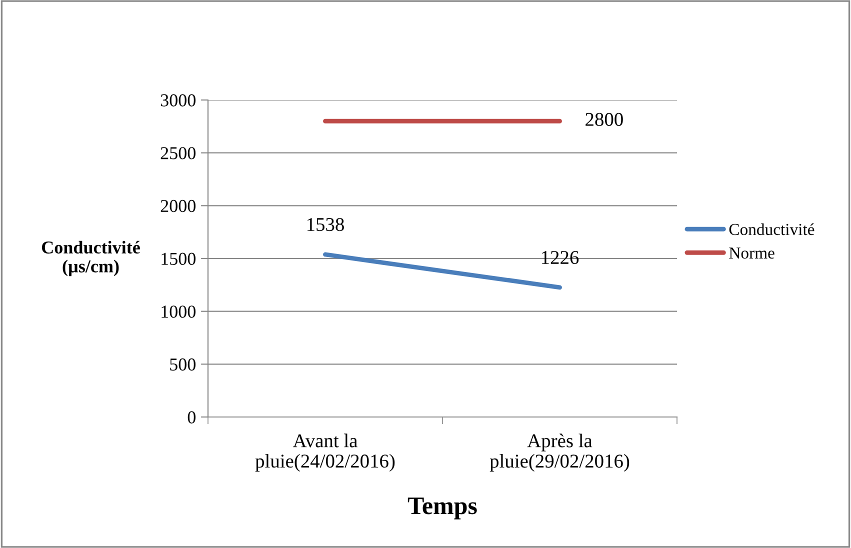  What do you see at coordinates (442, 509) in the screenshot?
I see `x-axis-title: Temps` at bounding box center [442, 509].